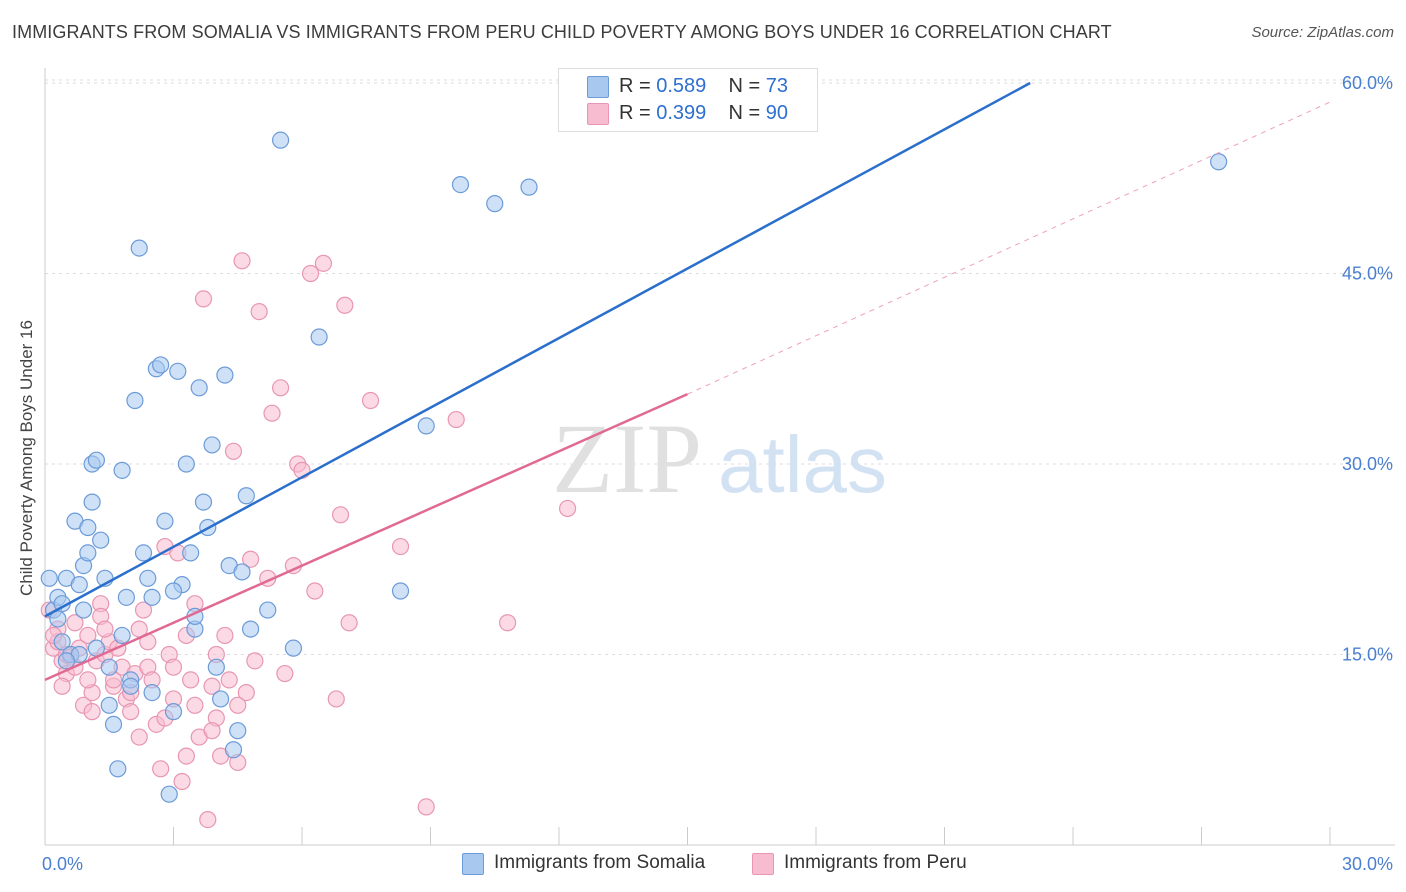  What do you see at coordinates (744, 113) in the screenshot?
I see `legend-peru-n-label: N =` at bounding box center [744, 113].